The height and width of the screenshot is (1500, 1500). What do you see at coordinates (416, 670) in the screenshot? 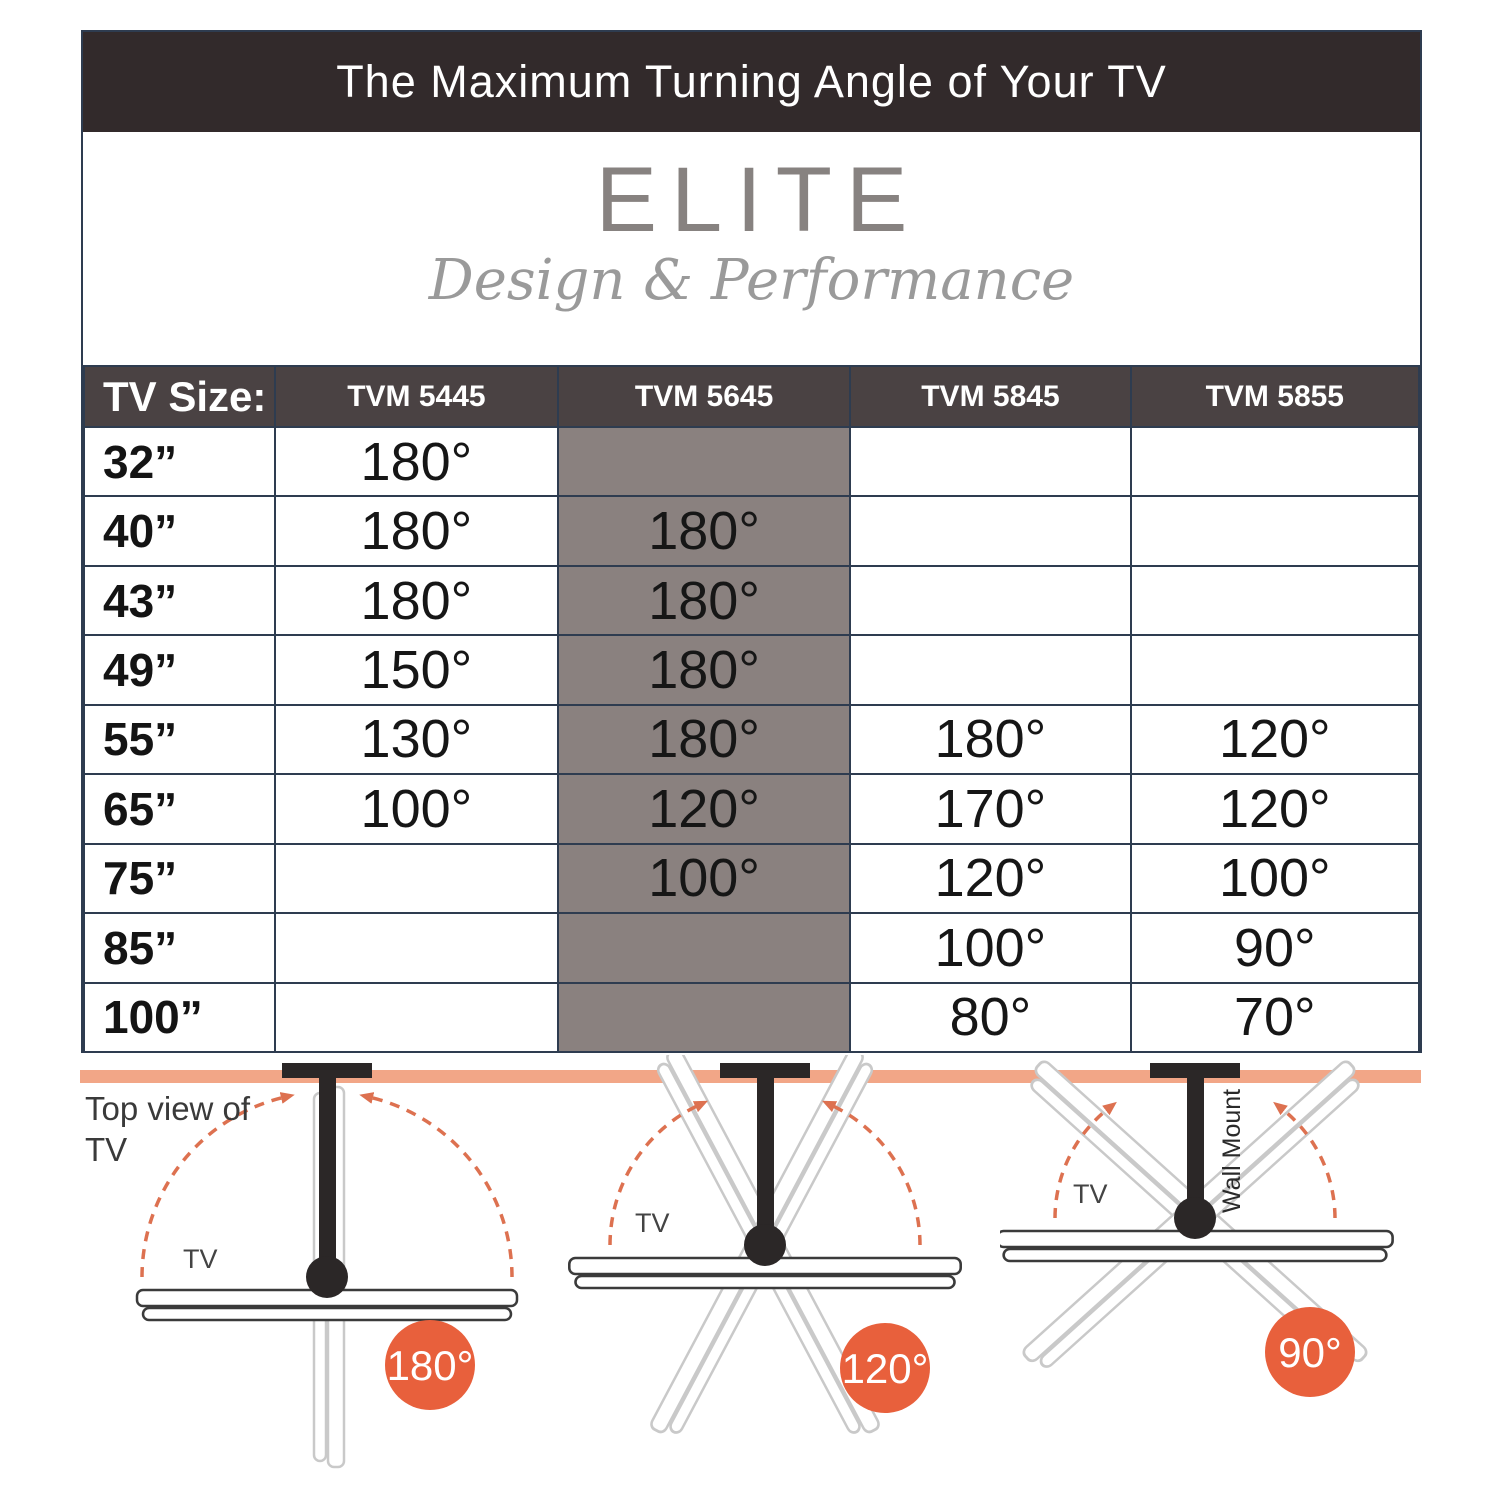
I see `angle-cell: 150°` at bounding box center [416, 670].